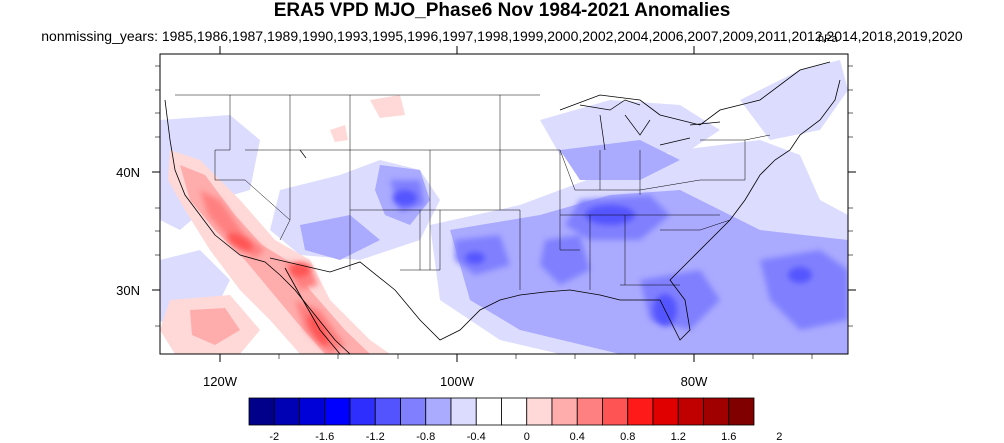 The image size is (1004, 443). What do you see at coordinates (457, 381) in the screenshot?
I see `x-tick-label-100w: 100W` at bounding box center [457, 381].